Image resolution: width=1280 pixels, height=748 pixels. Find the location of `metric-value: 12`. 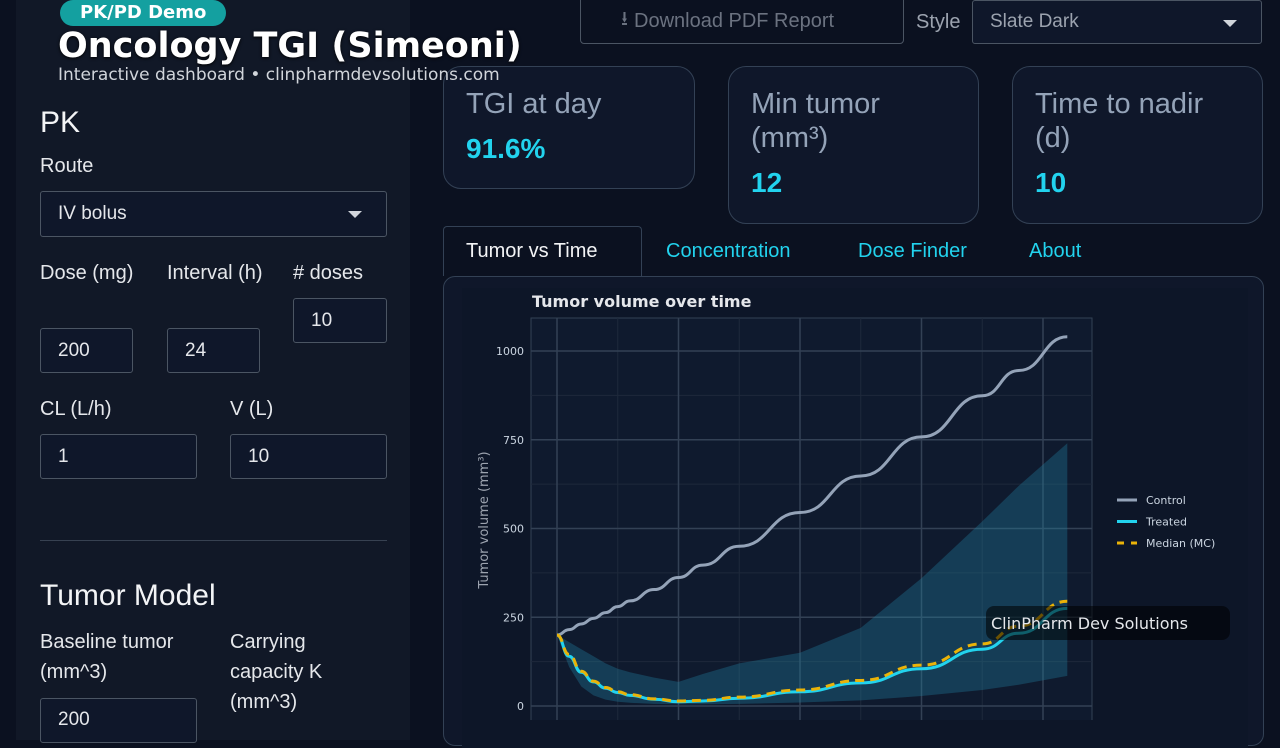

metric-value: 12 is located at coordinates (767, 182).